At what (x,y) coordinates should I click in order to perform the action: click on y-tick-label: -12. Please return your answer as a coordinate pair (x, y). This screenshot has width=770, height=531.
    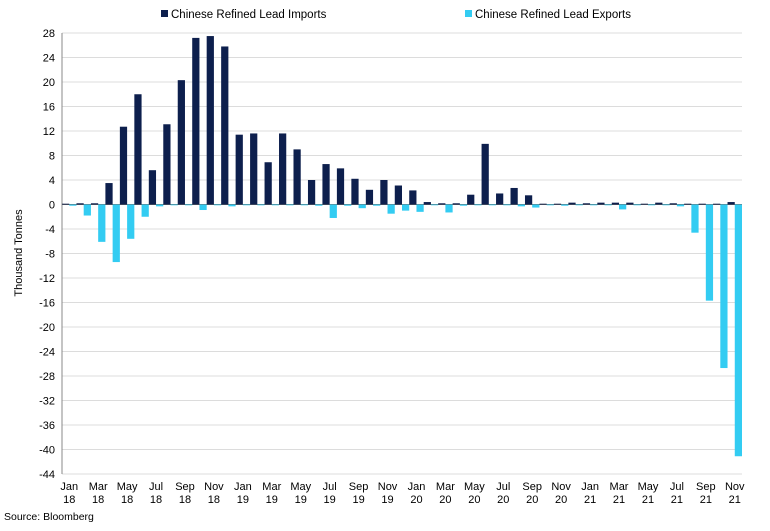
    Looking at the image, I should click on (47, 279).